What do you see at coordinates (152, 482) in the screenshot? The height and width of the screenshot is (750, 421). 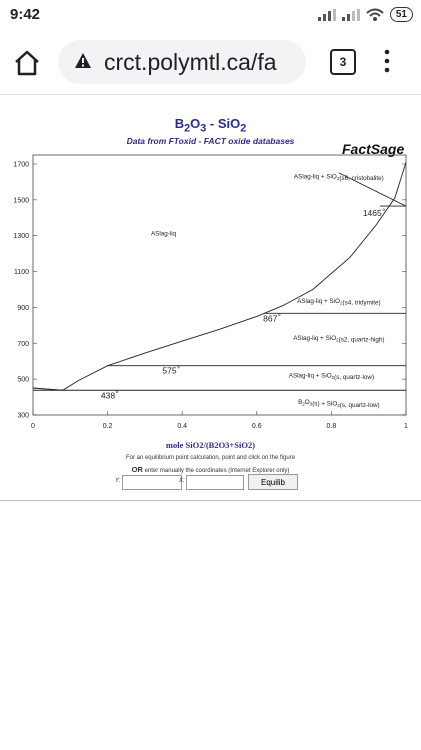 I see `y-input` at bounding box center [152, 482].